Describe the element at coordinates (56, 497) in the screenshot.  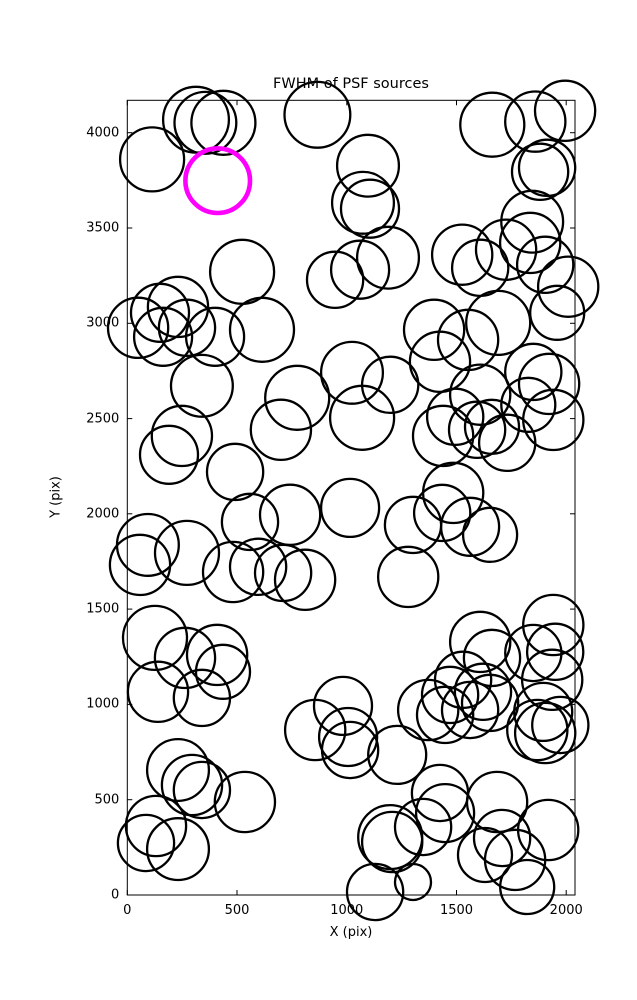
I see `y-axis-label: Y (pix)` at that location.